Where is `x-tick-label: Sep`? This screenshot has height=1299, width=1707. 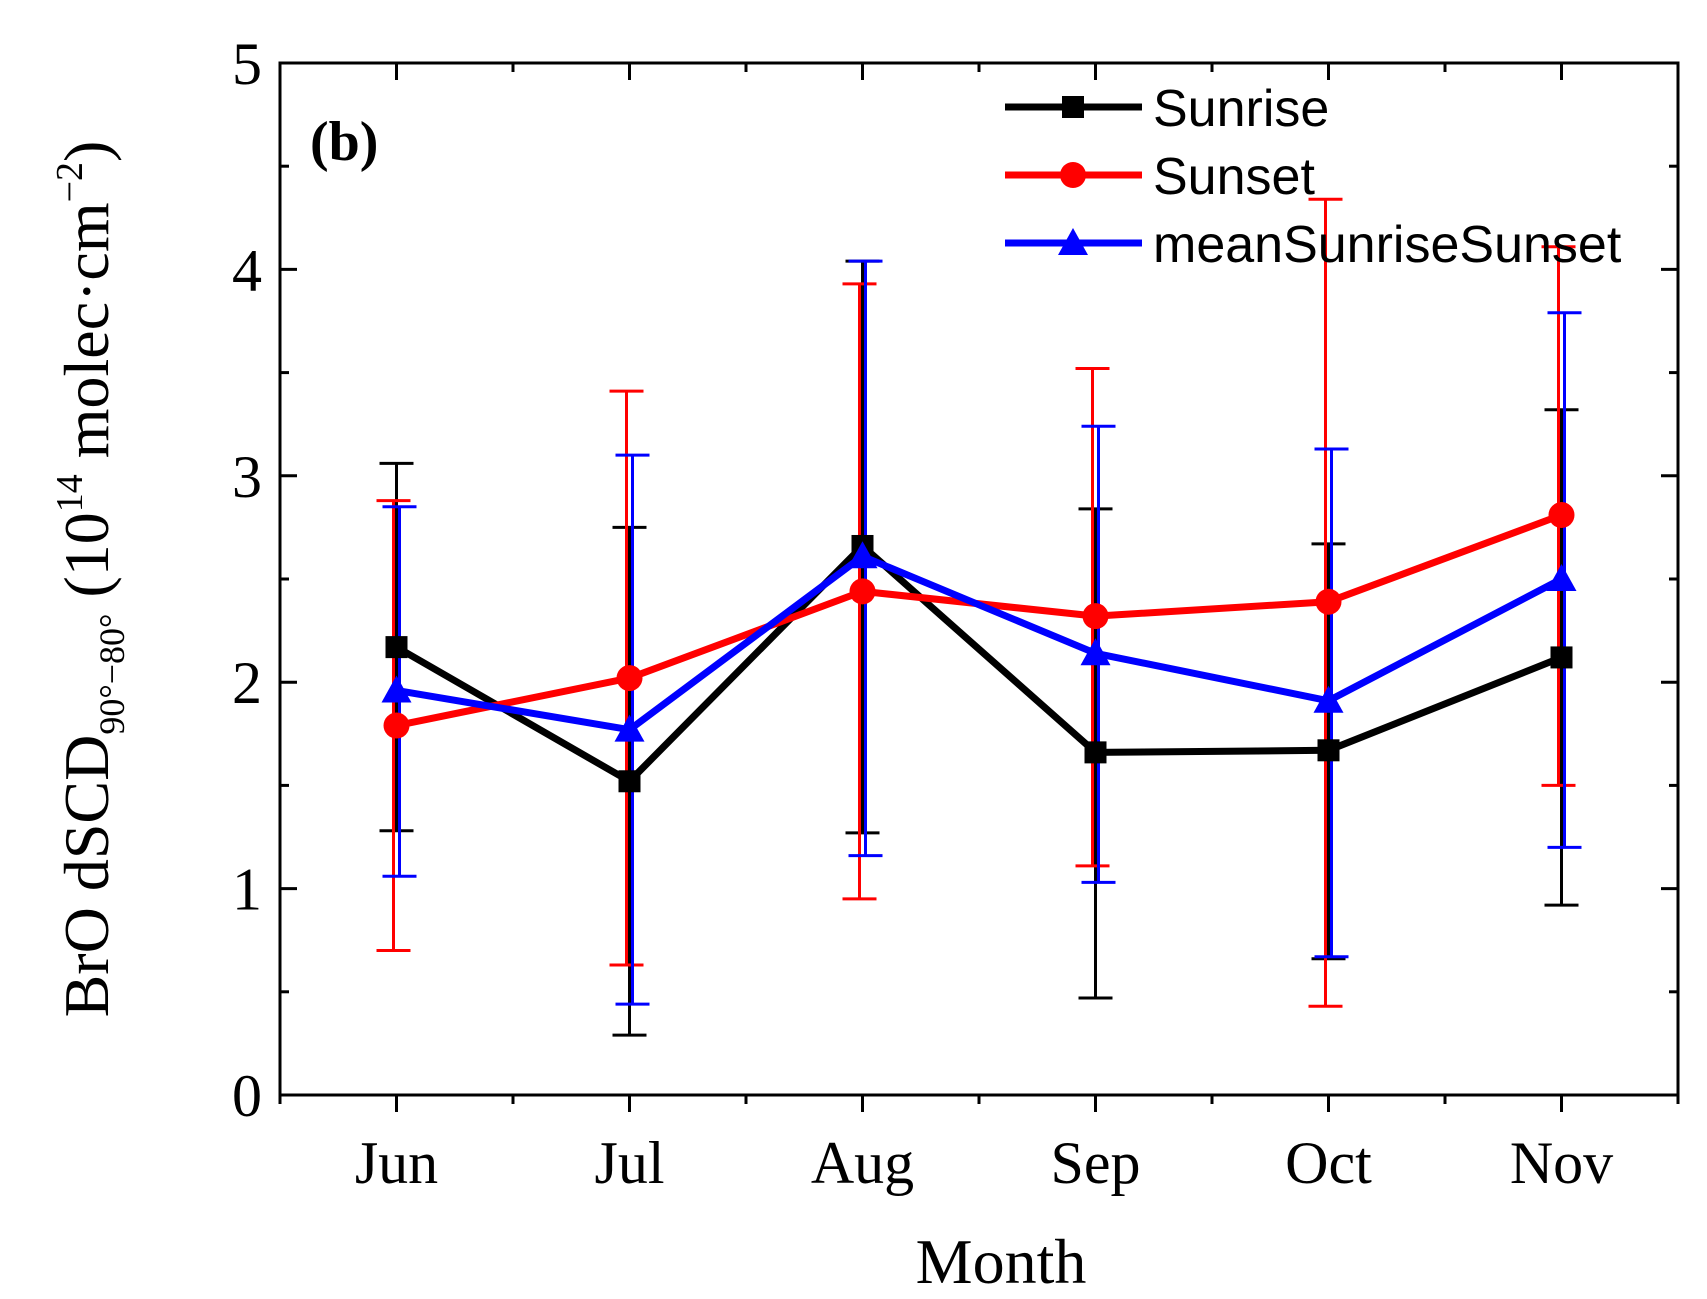
x-tick-label: Sep is located at coordinates (1096, 1163).